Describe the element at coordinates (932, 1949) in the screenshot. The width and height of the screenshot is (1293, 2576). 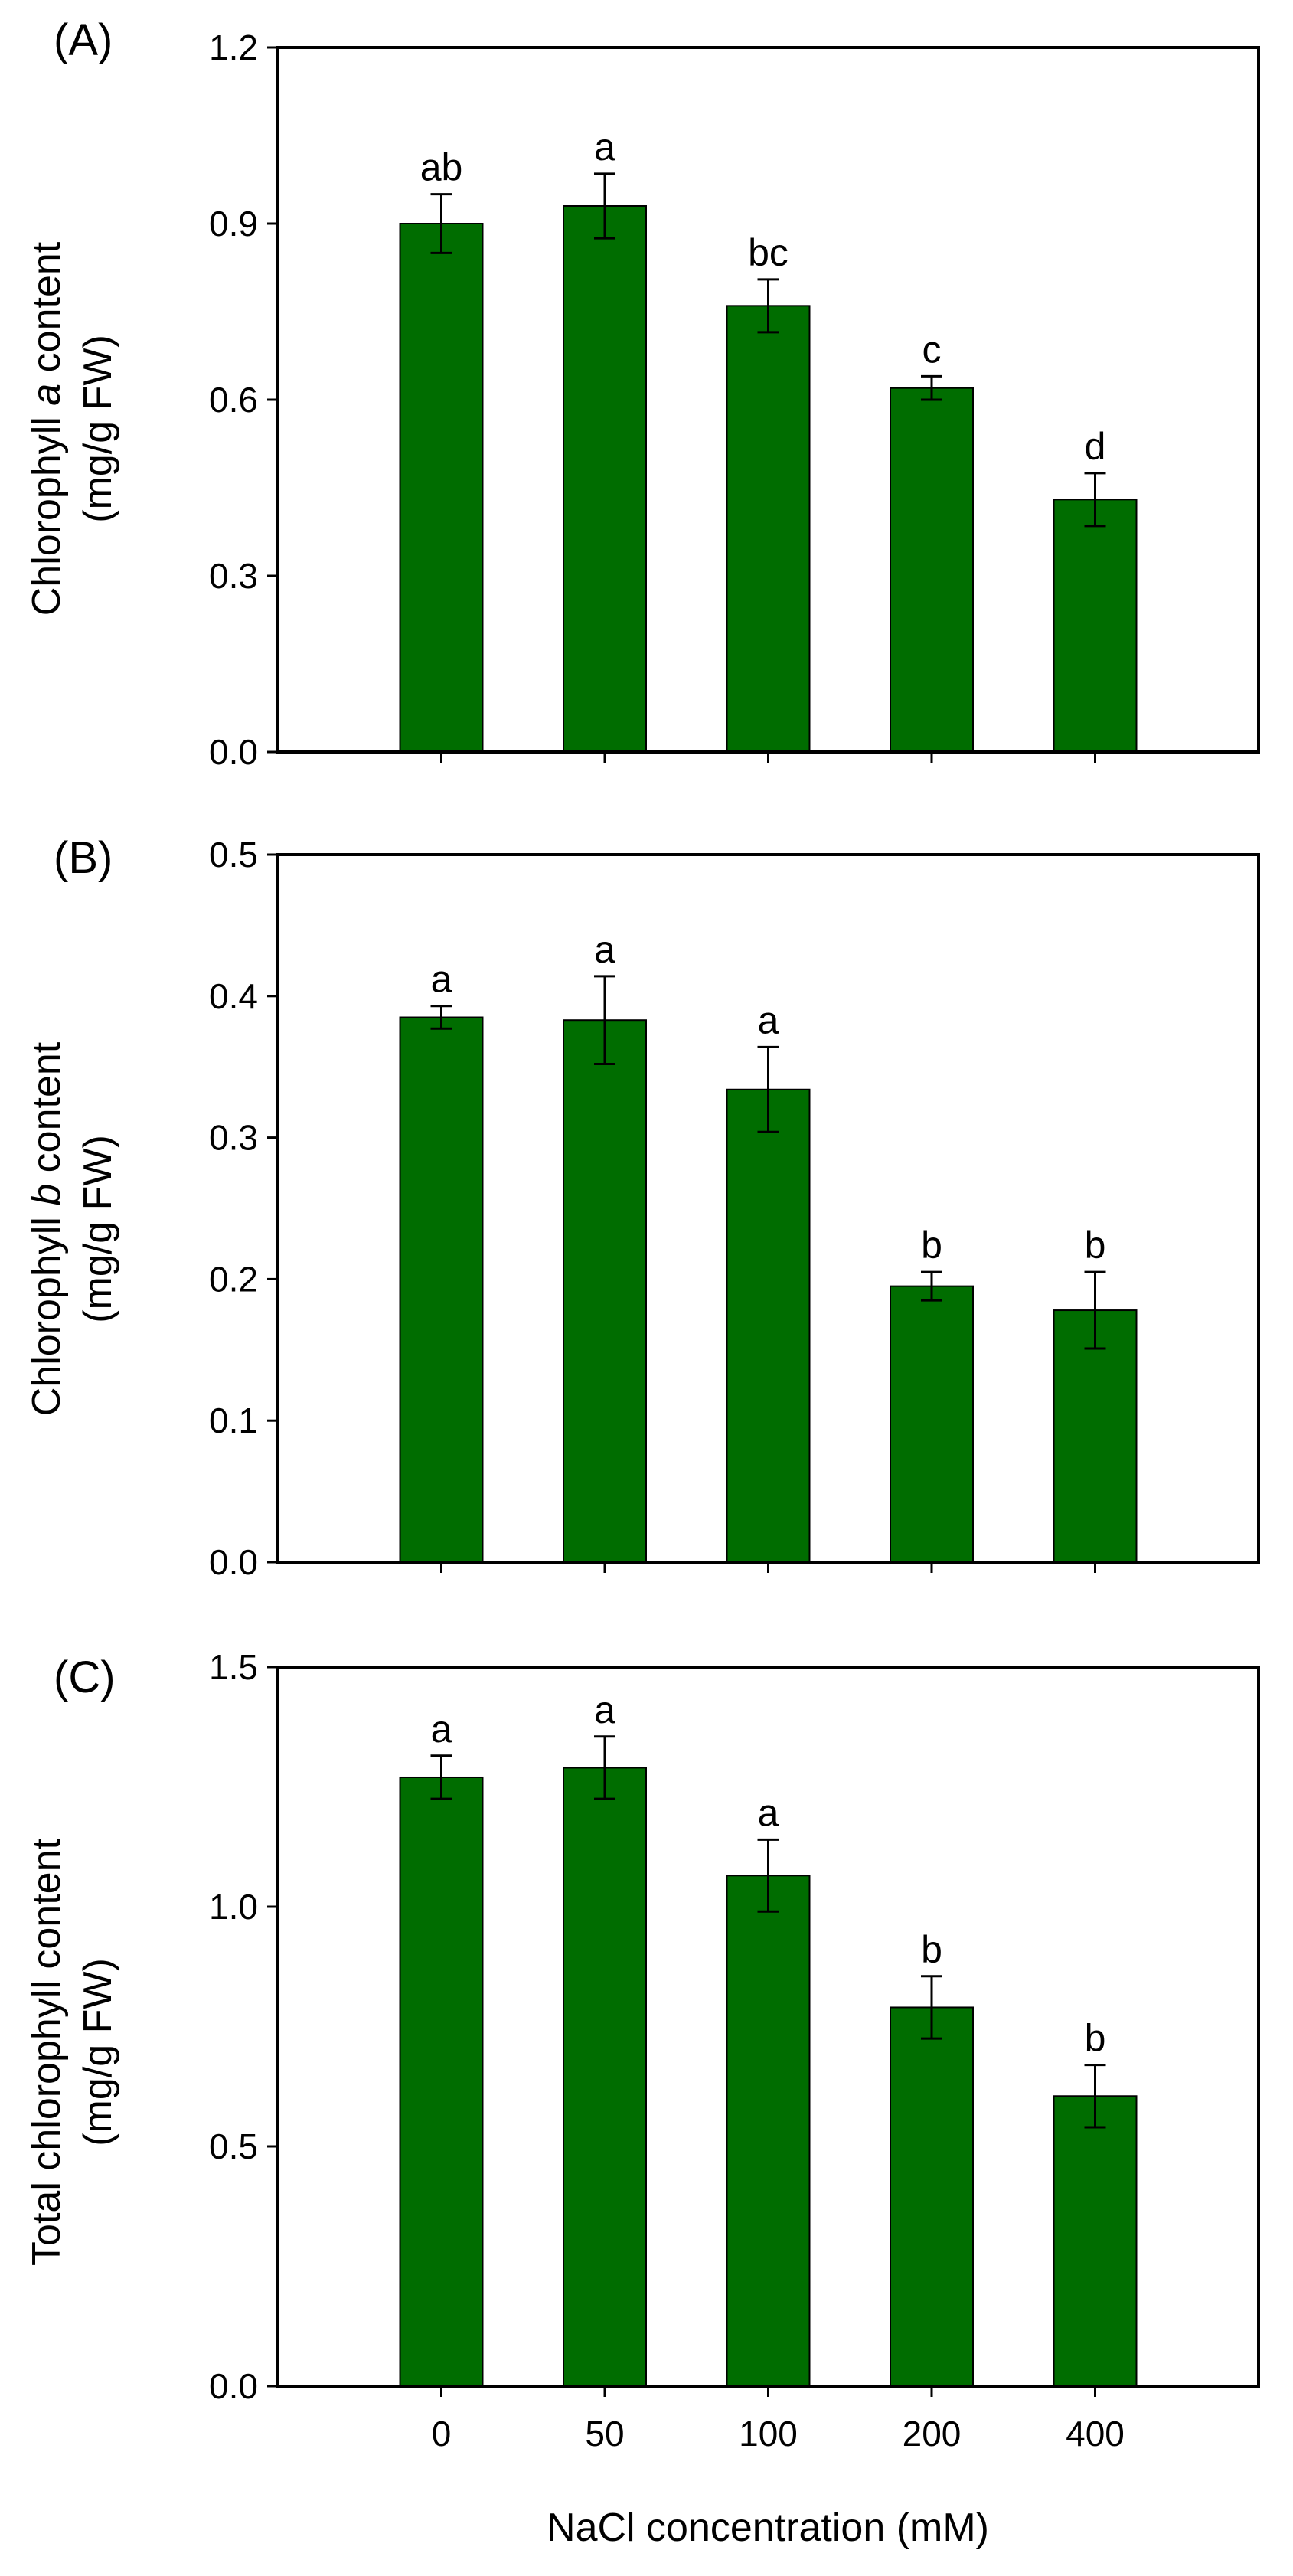
I see `panel-c-significance-200: b` at that location.